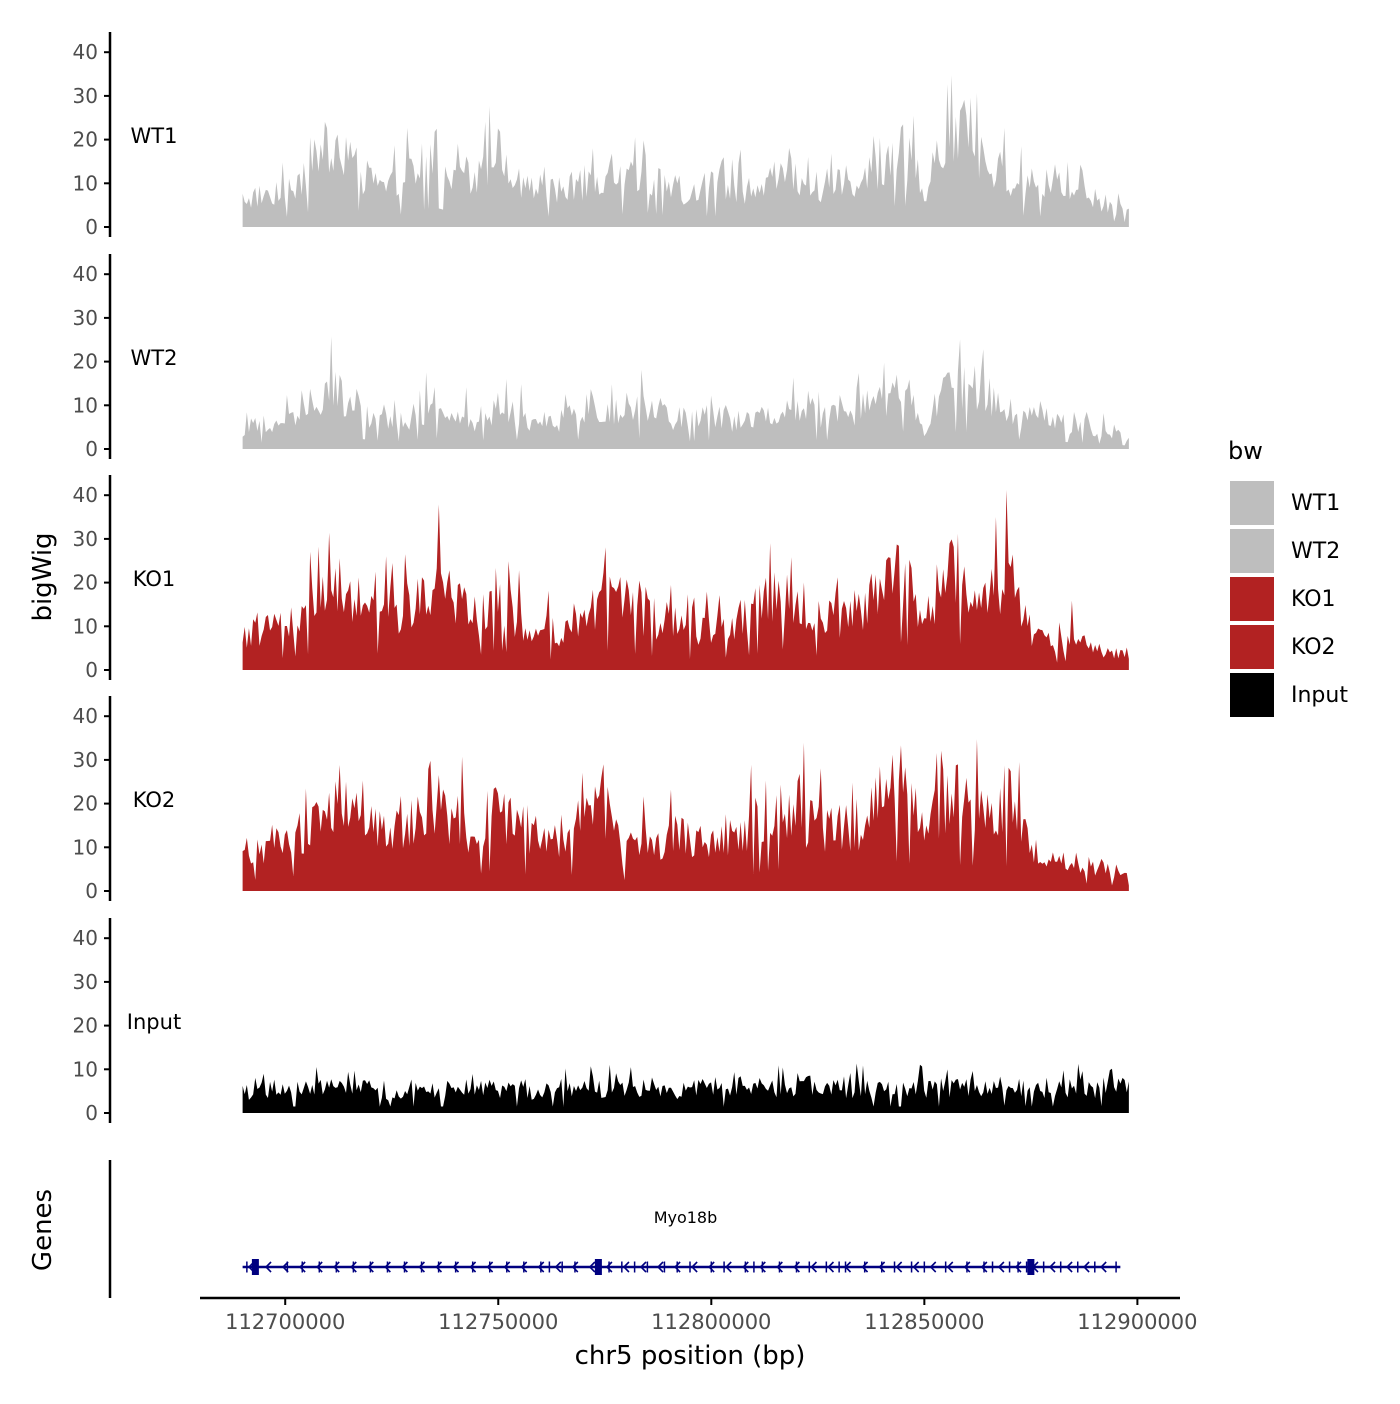  What do you see at coordinates (685, 580) in the screenshot?
I see `signal-area-ko1` at bounding box center [685, 580].